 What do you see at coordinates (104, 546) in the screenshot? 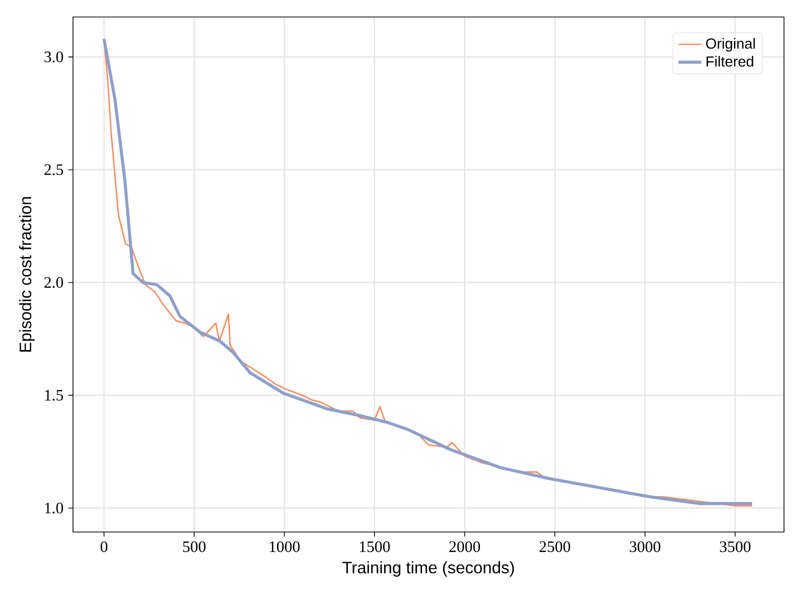
I see `x-tick-label: 0` at bounding box center [104, 546].